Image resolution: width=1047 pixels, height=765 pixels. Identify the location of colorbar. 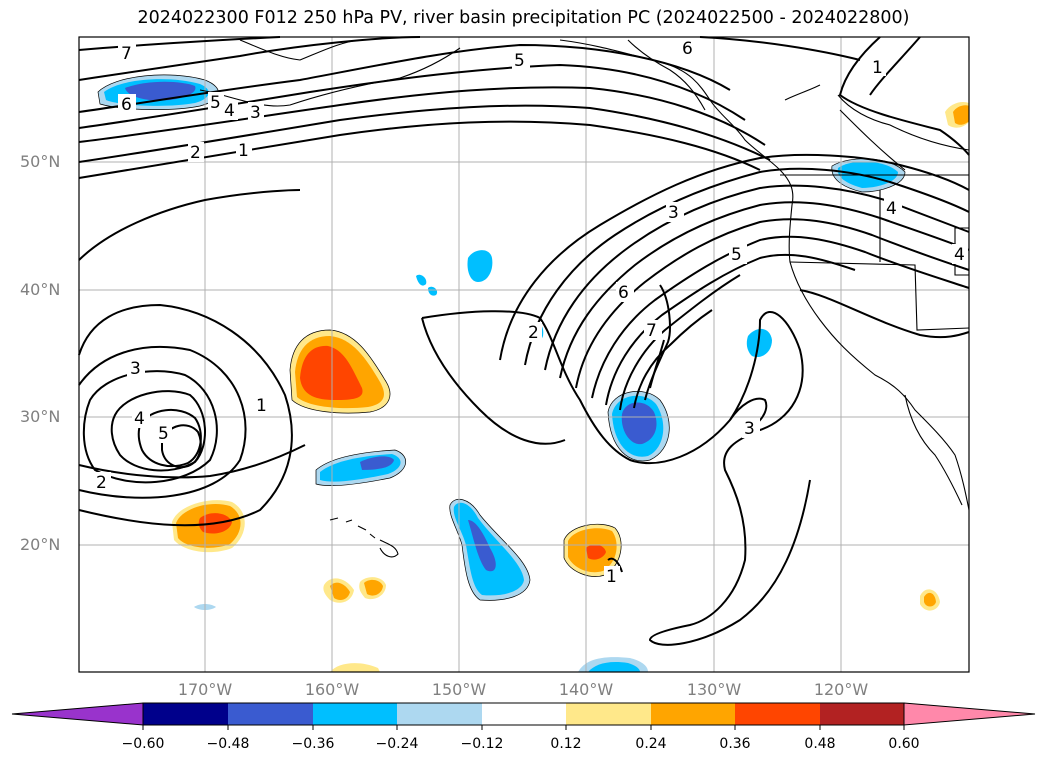
(523, 716).